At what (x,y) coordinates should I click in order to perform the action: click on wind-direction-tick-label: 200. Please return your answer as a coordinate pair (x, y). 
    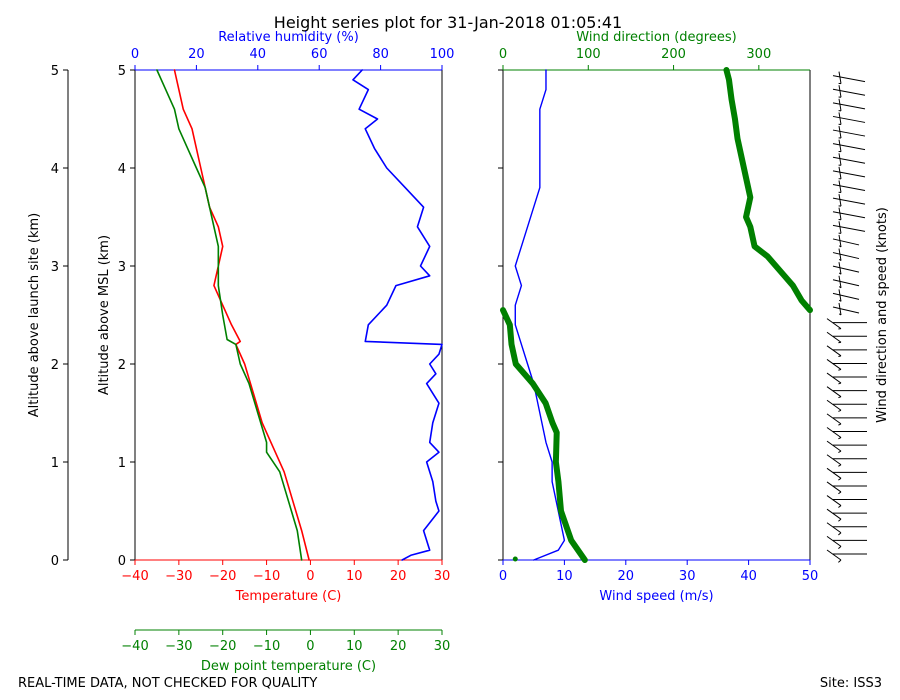
    Looking at the image, I should click on (673, 54).